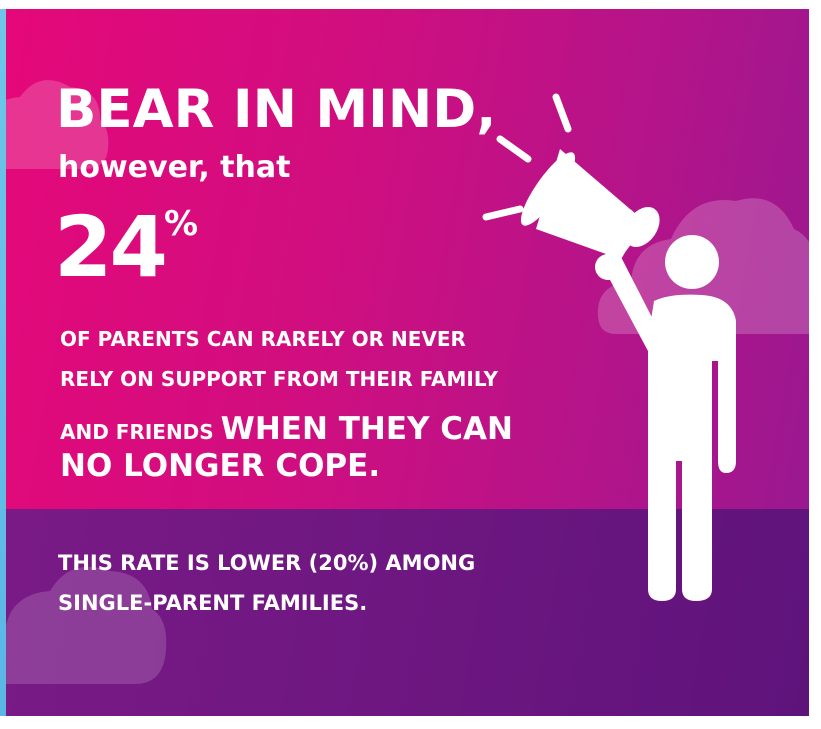  Describe the element at coordinates (181, 224) in the screenshot. I see `stat-unit: %` at that location.